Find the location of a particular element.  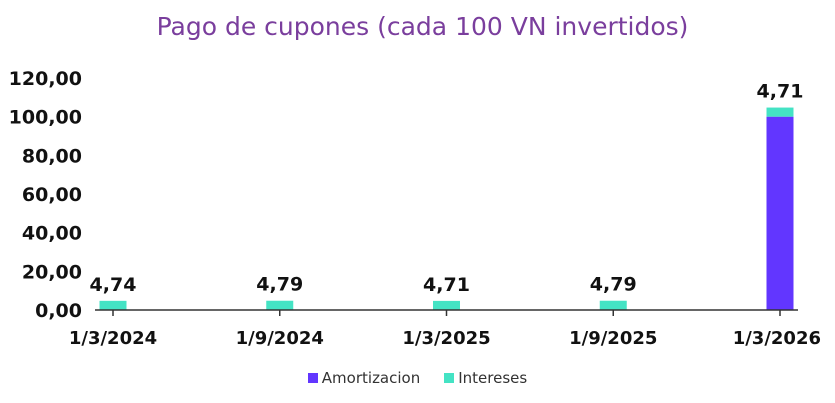

y-tick-label: 80,00 is located at coordinates (52, 156).